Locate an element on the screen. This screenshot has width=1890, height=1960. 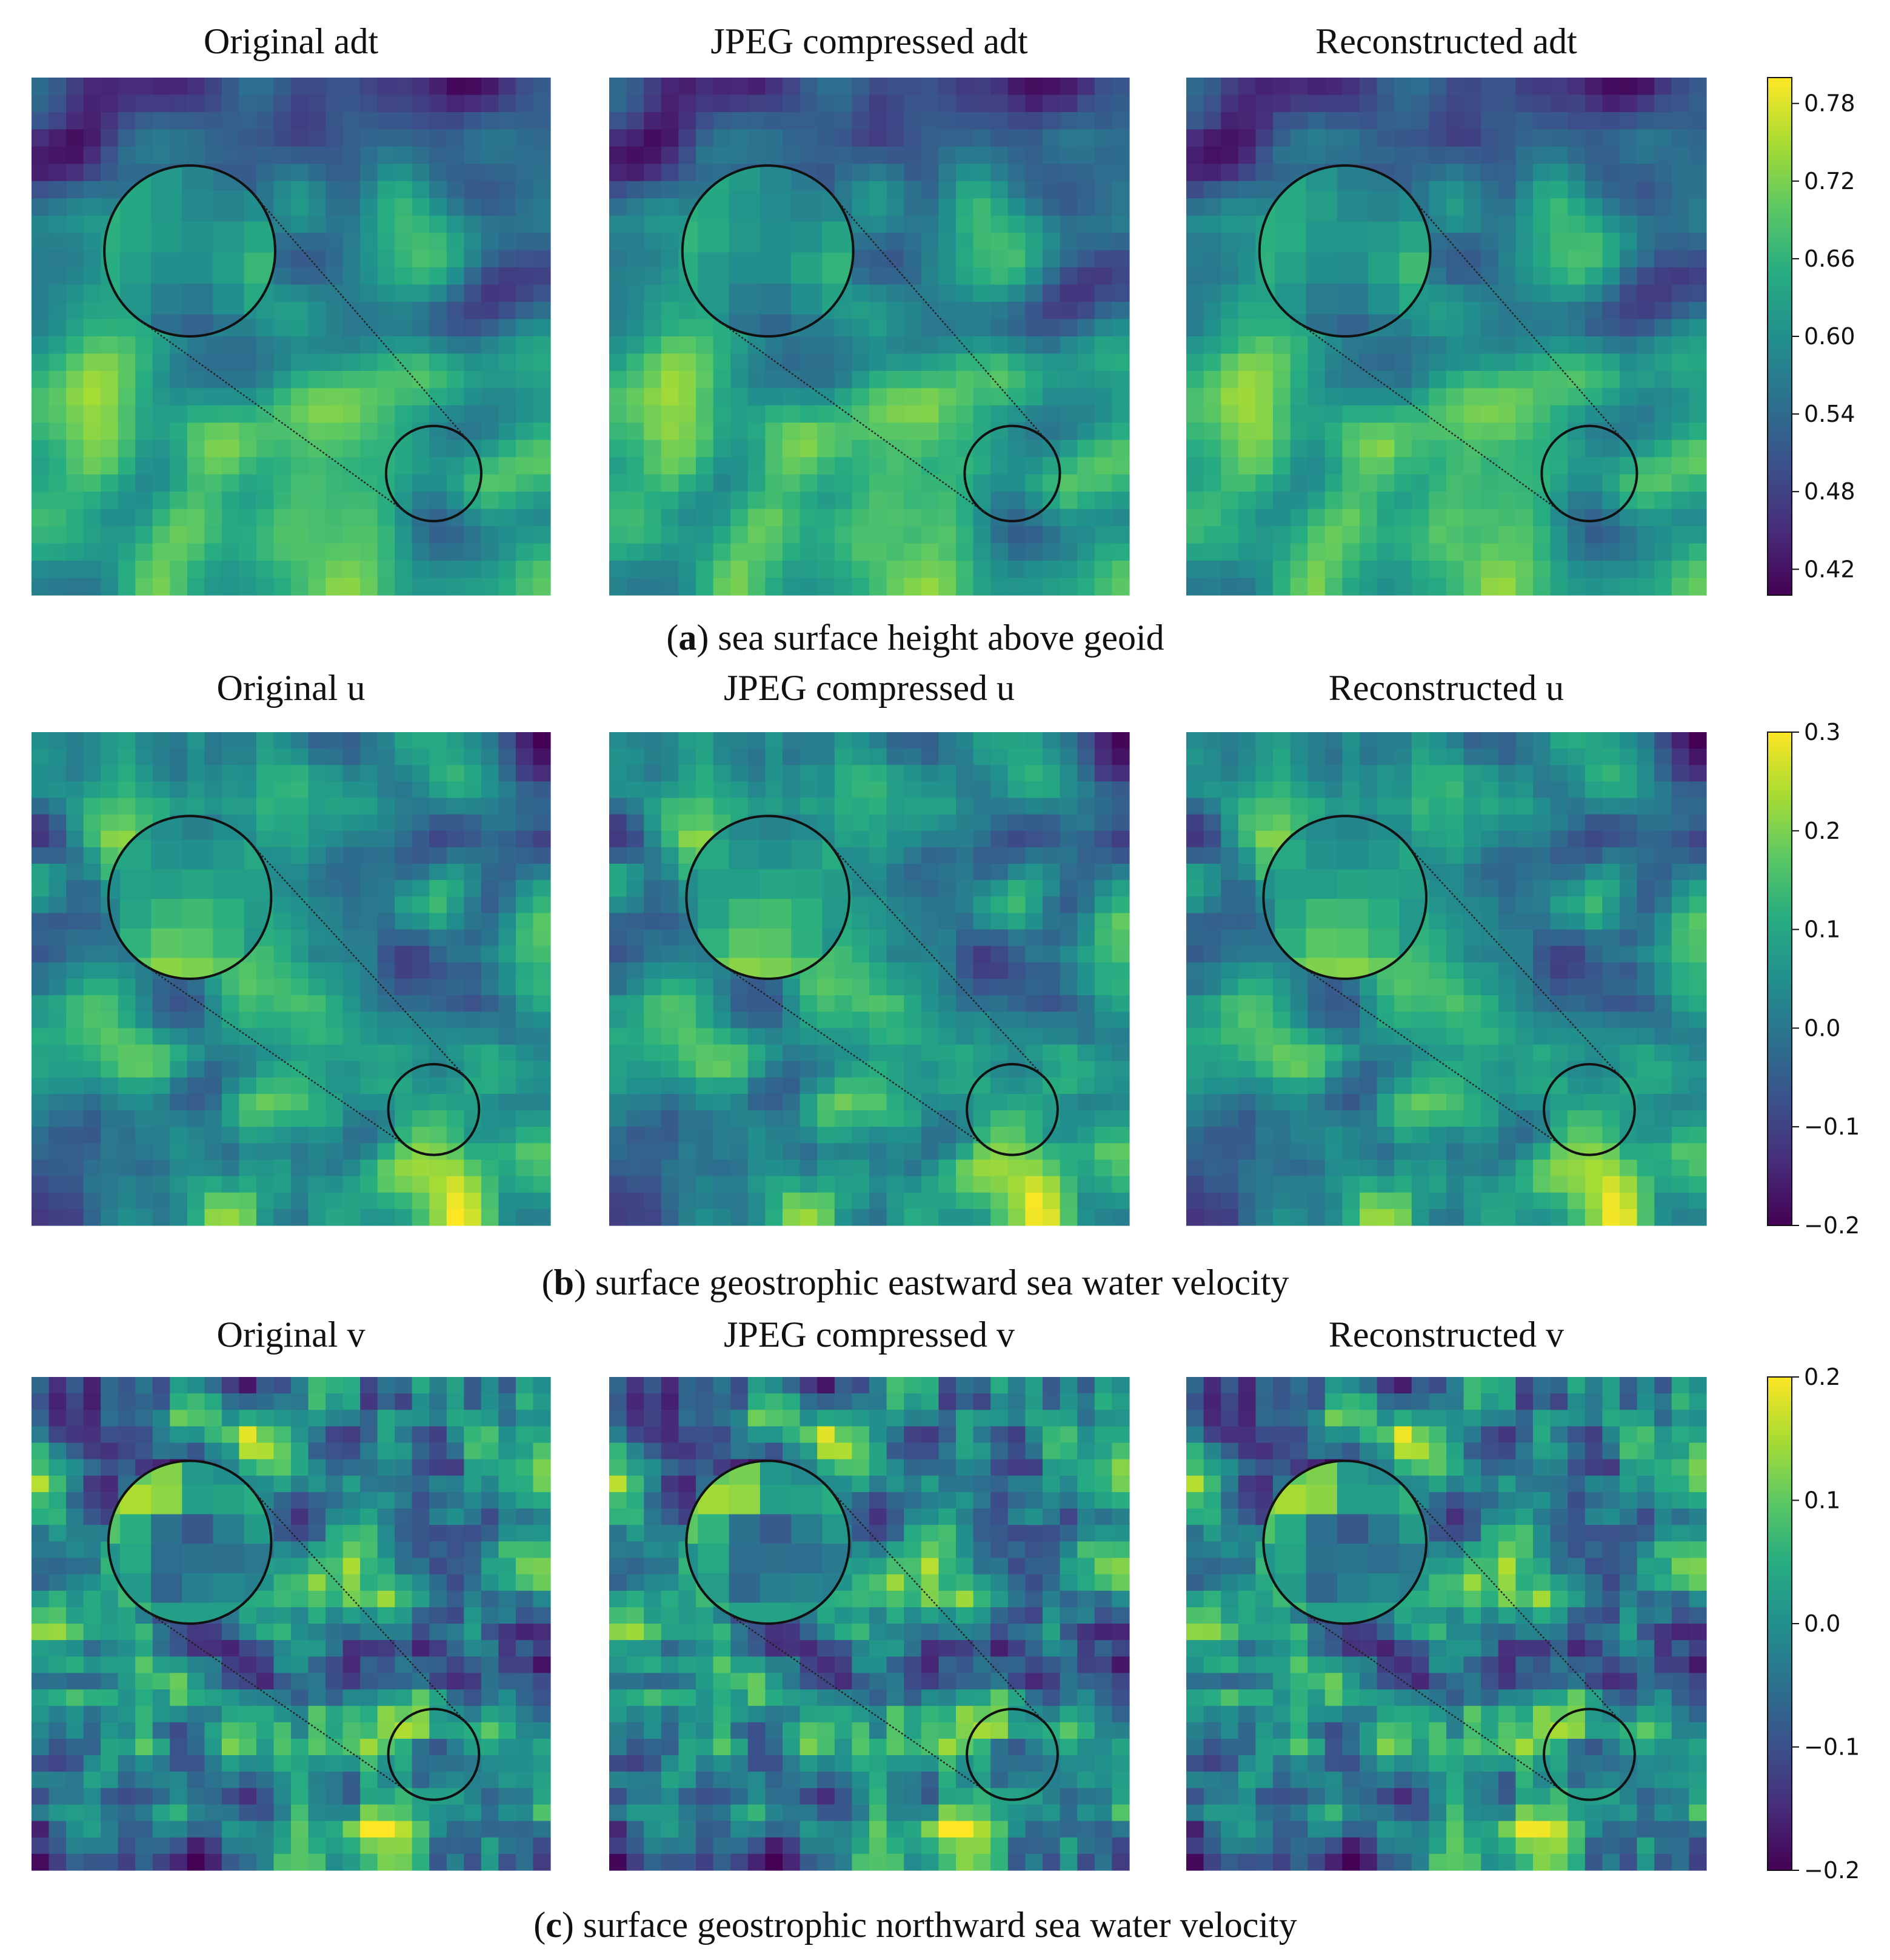
colorbar-tick-label-b-4: −0.1 is located at coordinates (1832, 1126).